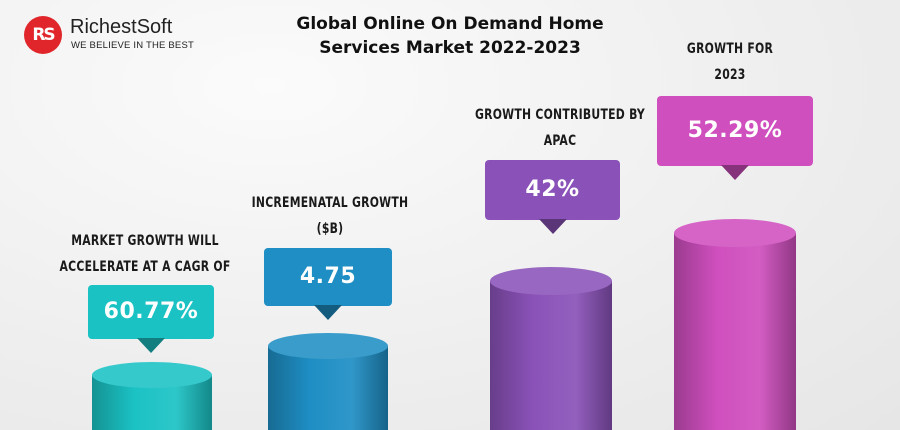 This screenshot has width=900, height=430. What do you see at coordinates (730, 62) in the screenshot?
I see `category-label-4: GROWTH FOR 2023` at bounding box center [730, 62].